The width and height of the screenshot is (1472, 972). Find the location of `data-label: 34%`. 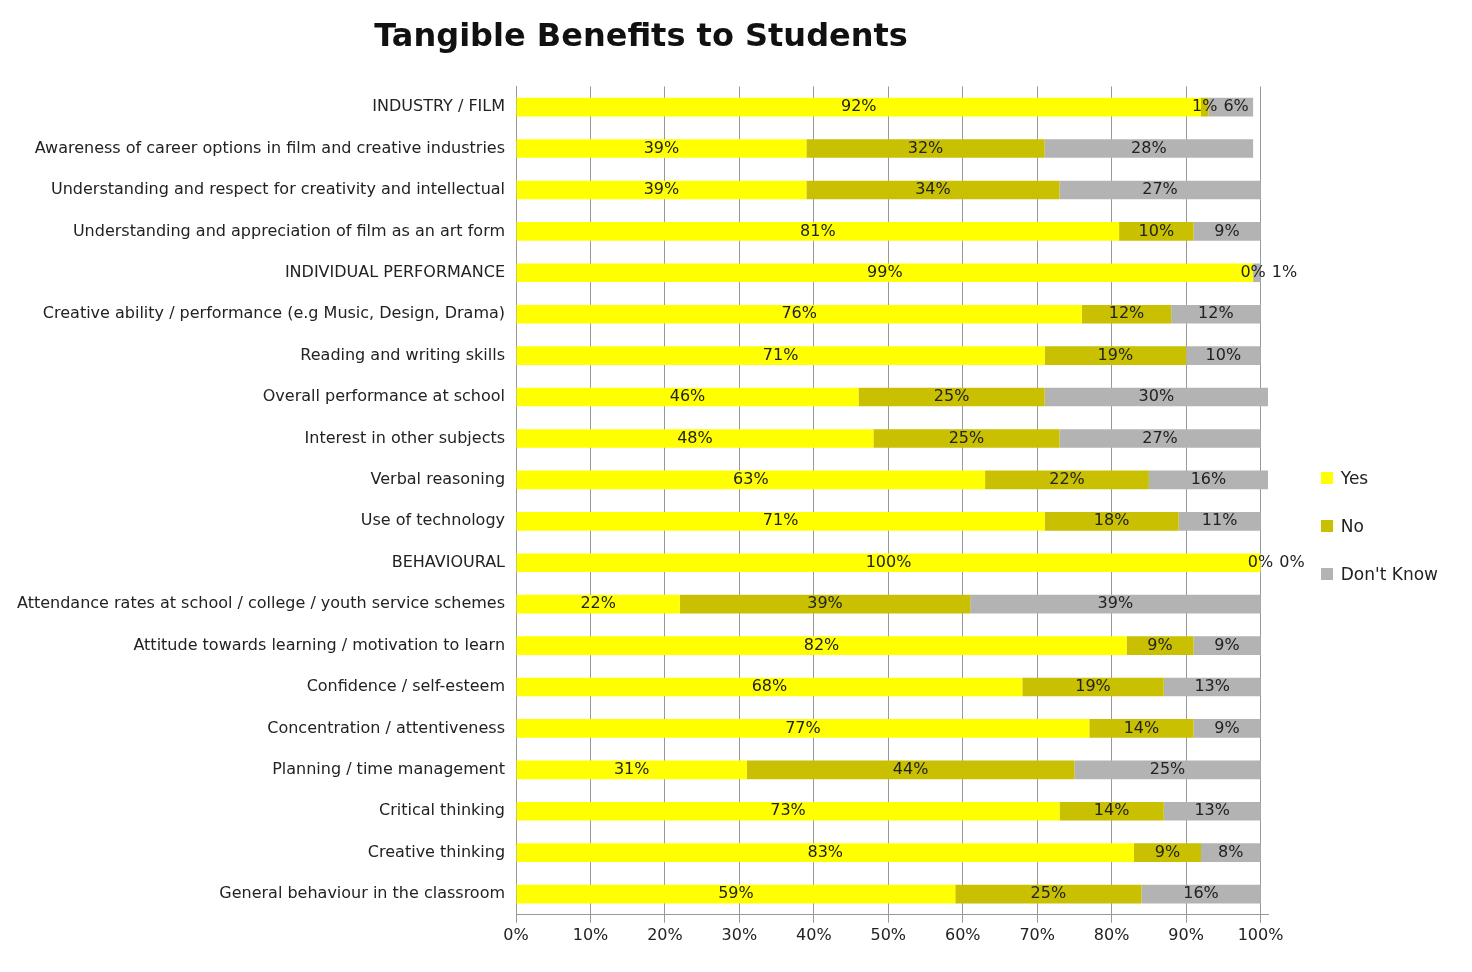

data-label: 34% is located at coordinates (933, 189).